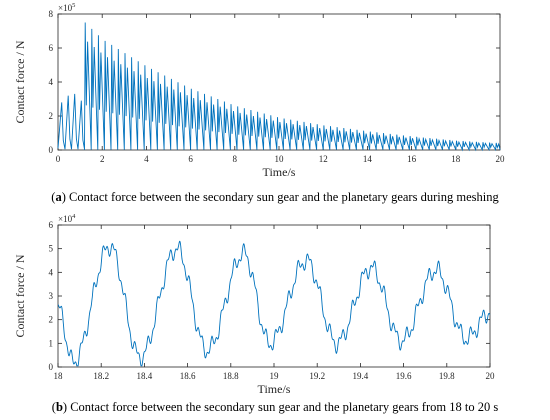 The width and height of the screenshot is (550, 420). I want to click on x-tick-label: 10, so click(280, 159).